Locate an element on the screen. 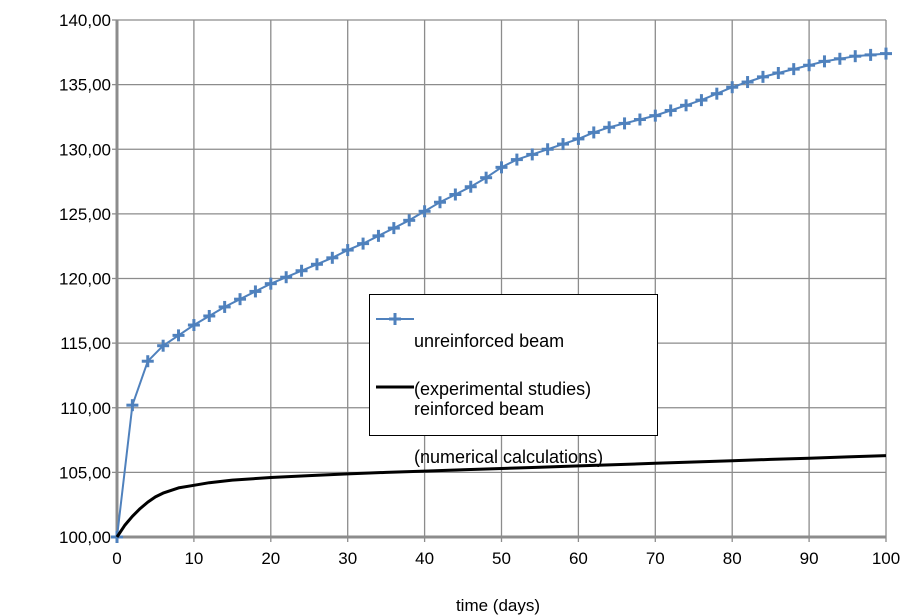  x-tick-label-70: 70 is located at coordinates (655, 558).